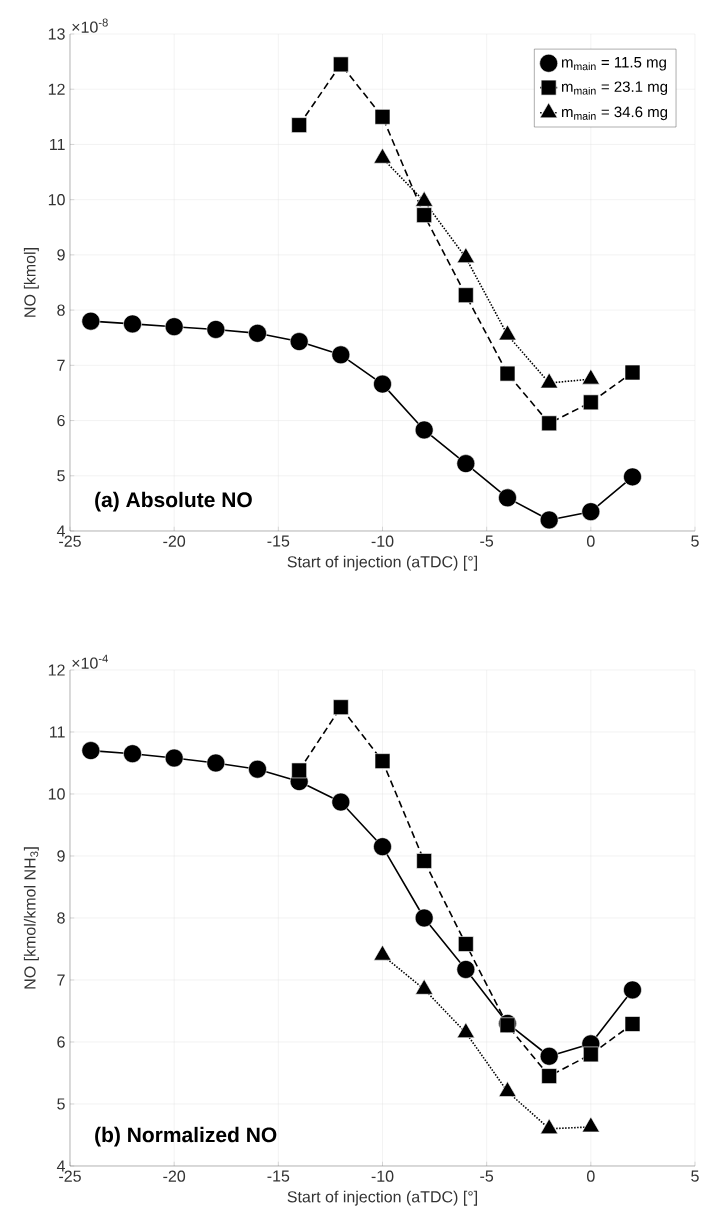  I want to click on legend-label: m$_{main}$ = 23.1 mg, so click(615, 88).